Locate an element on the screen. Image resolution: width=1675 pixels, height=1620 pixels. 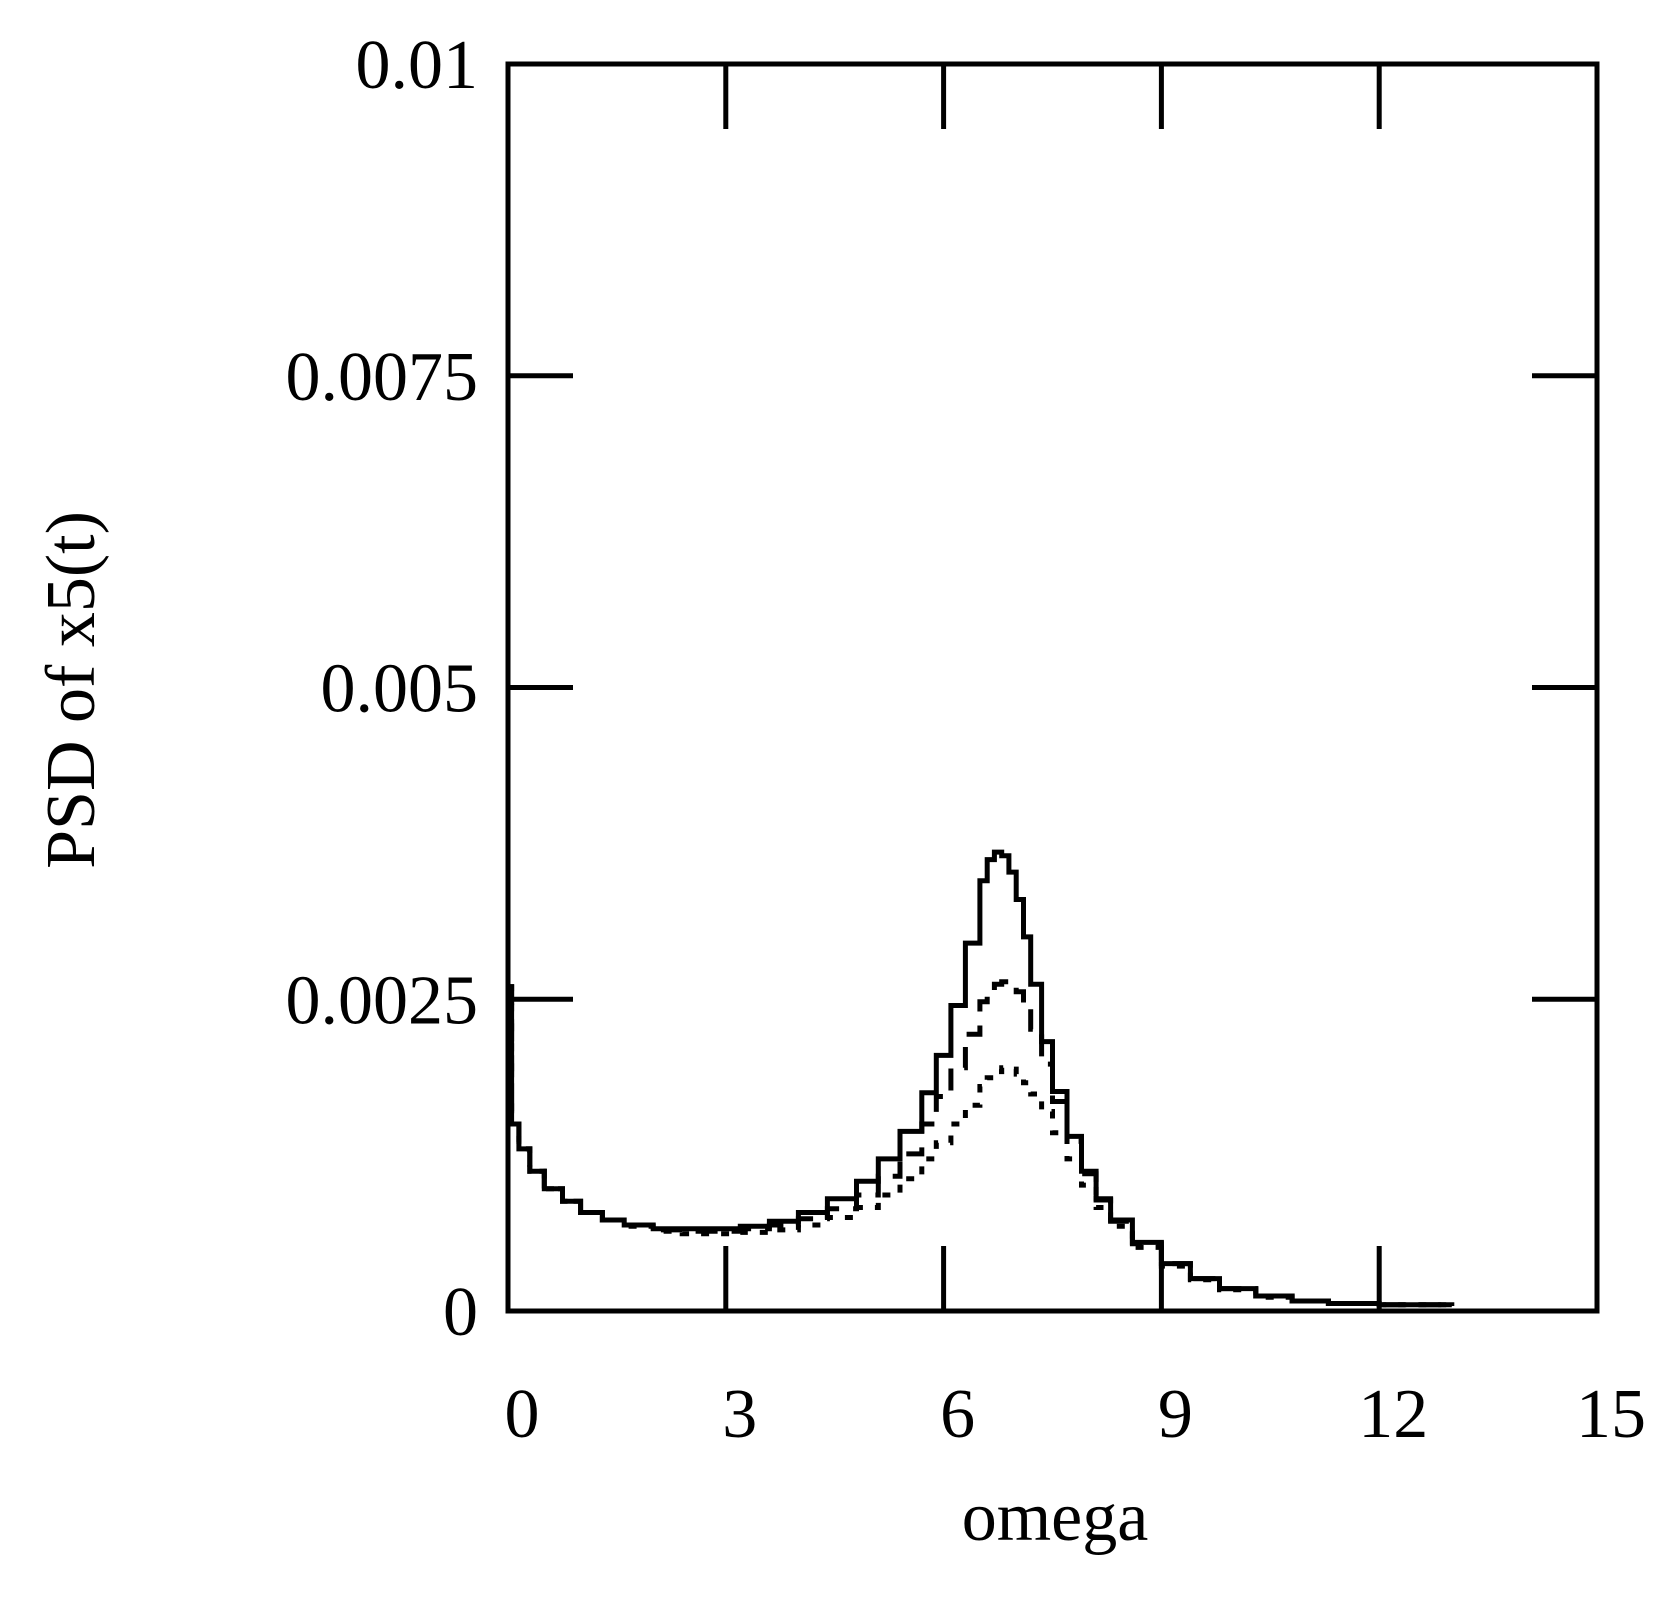
x-axis-title: omega is located at coordinates (1055, 1517).